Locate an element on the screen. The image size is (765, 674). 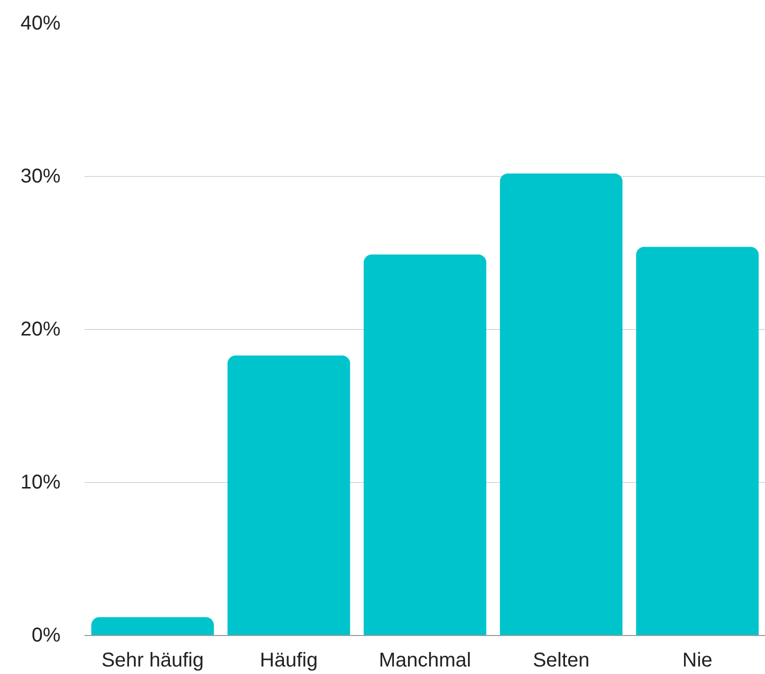
x-tick-label: Häufig is located at coordinates (289, 661).